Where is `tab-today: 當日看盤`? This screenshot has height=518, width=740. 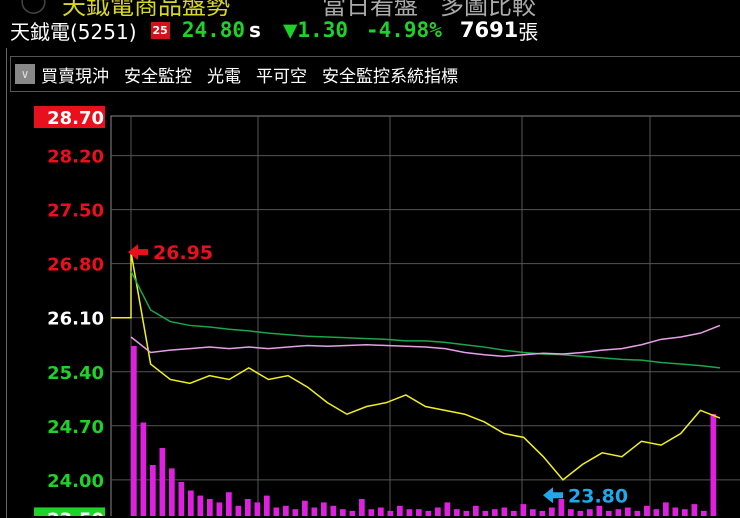 tab-today: 當日看盤 is located at coordinates (370, 10).